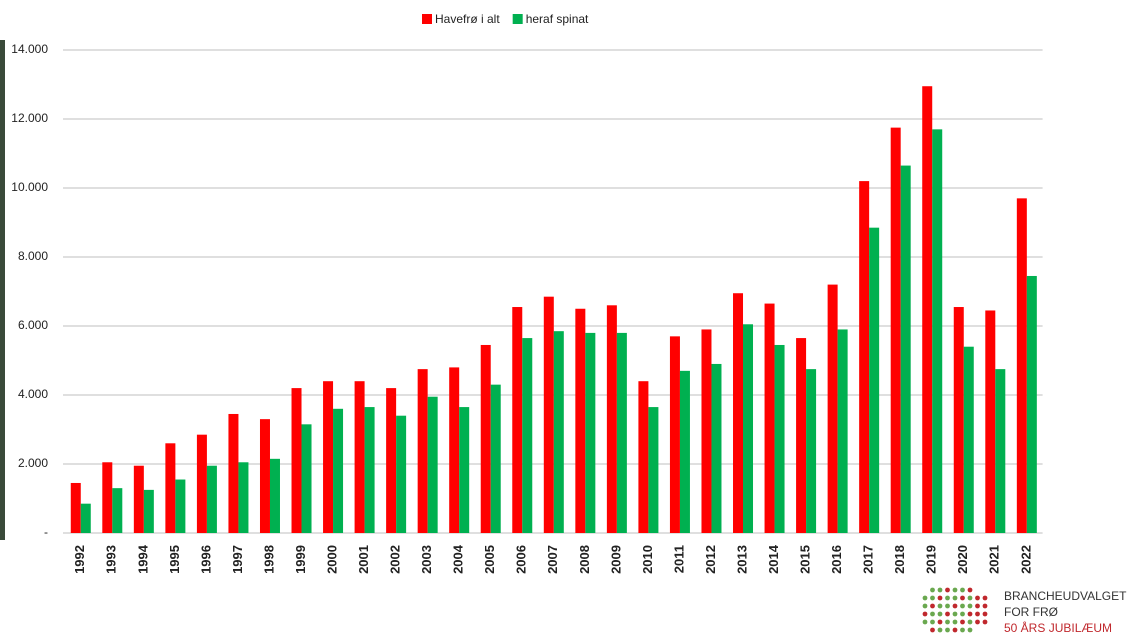  Describe the element at coordinates (647, 559) in the screenshot. I see `x-tick-label: 2010` at that location.